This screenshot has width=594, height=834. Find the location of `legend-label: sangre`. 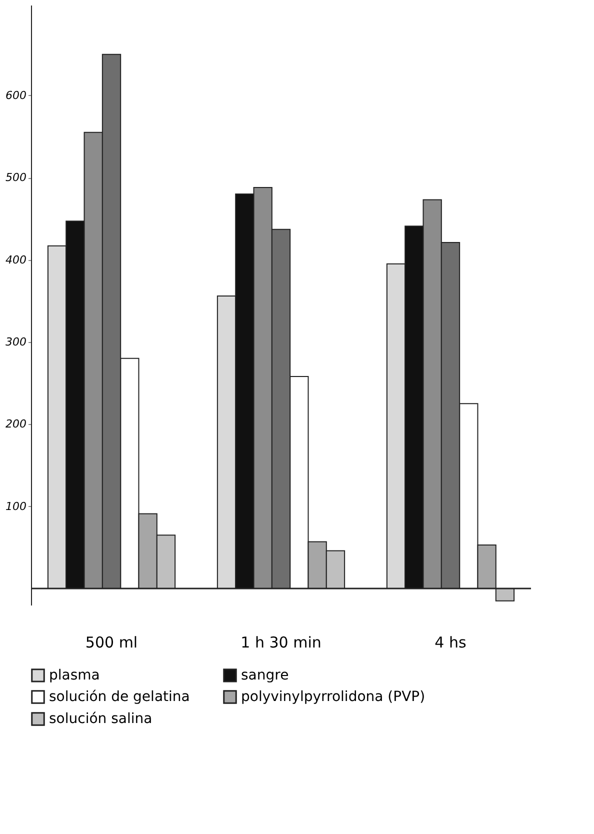

legend-label: sangre is located at coordinates (265, 675).